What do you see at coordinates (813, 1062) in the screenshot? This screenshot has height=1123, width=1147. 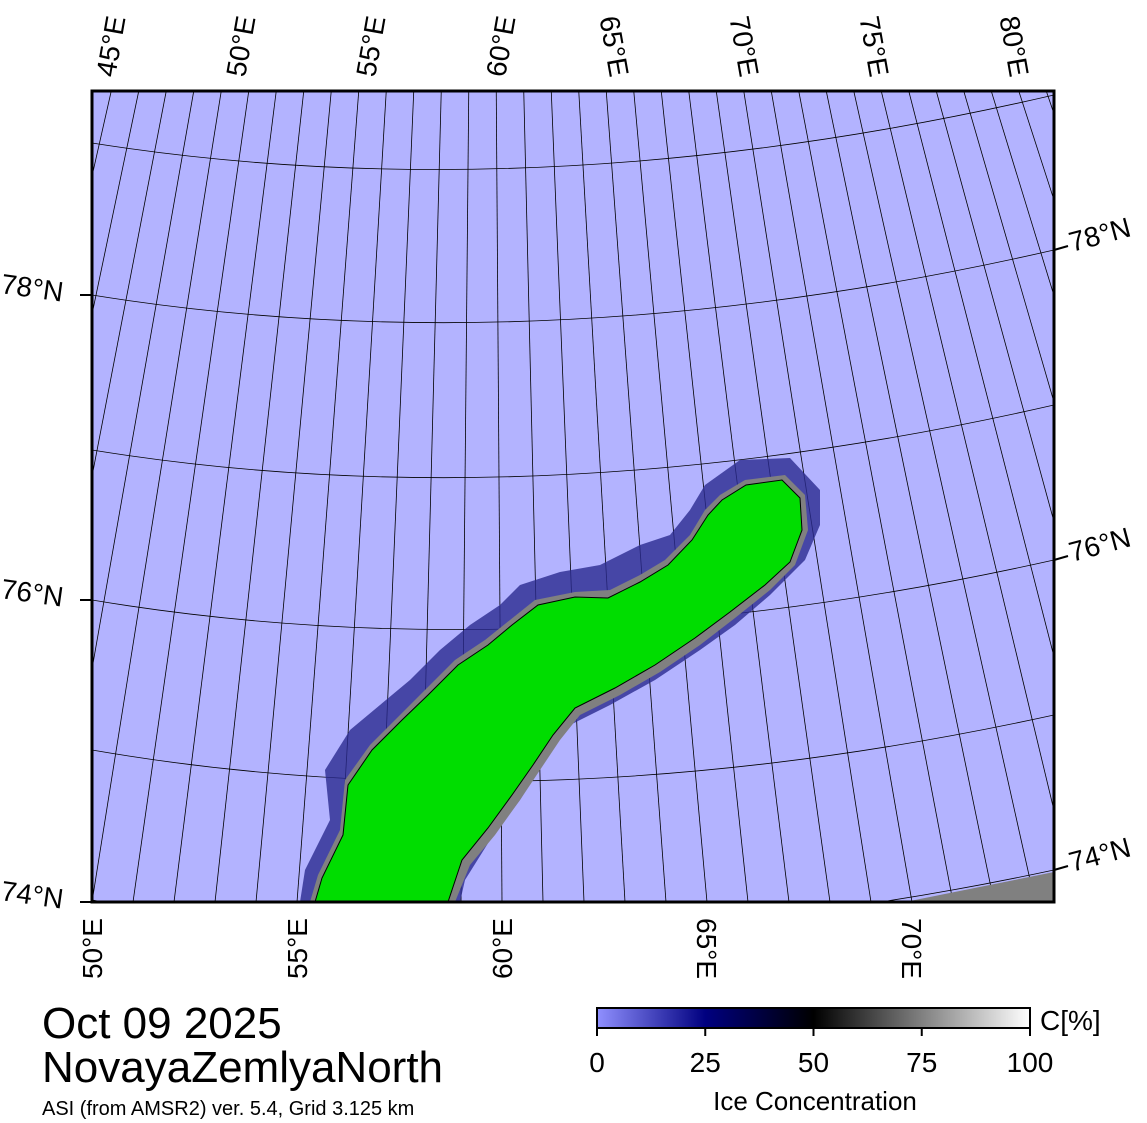 I see `colorbar-tick-label: 50` at bounding box center [813, 1062].